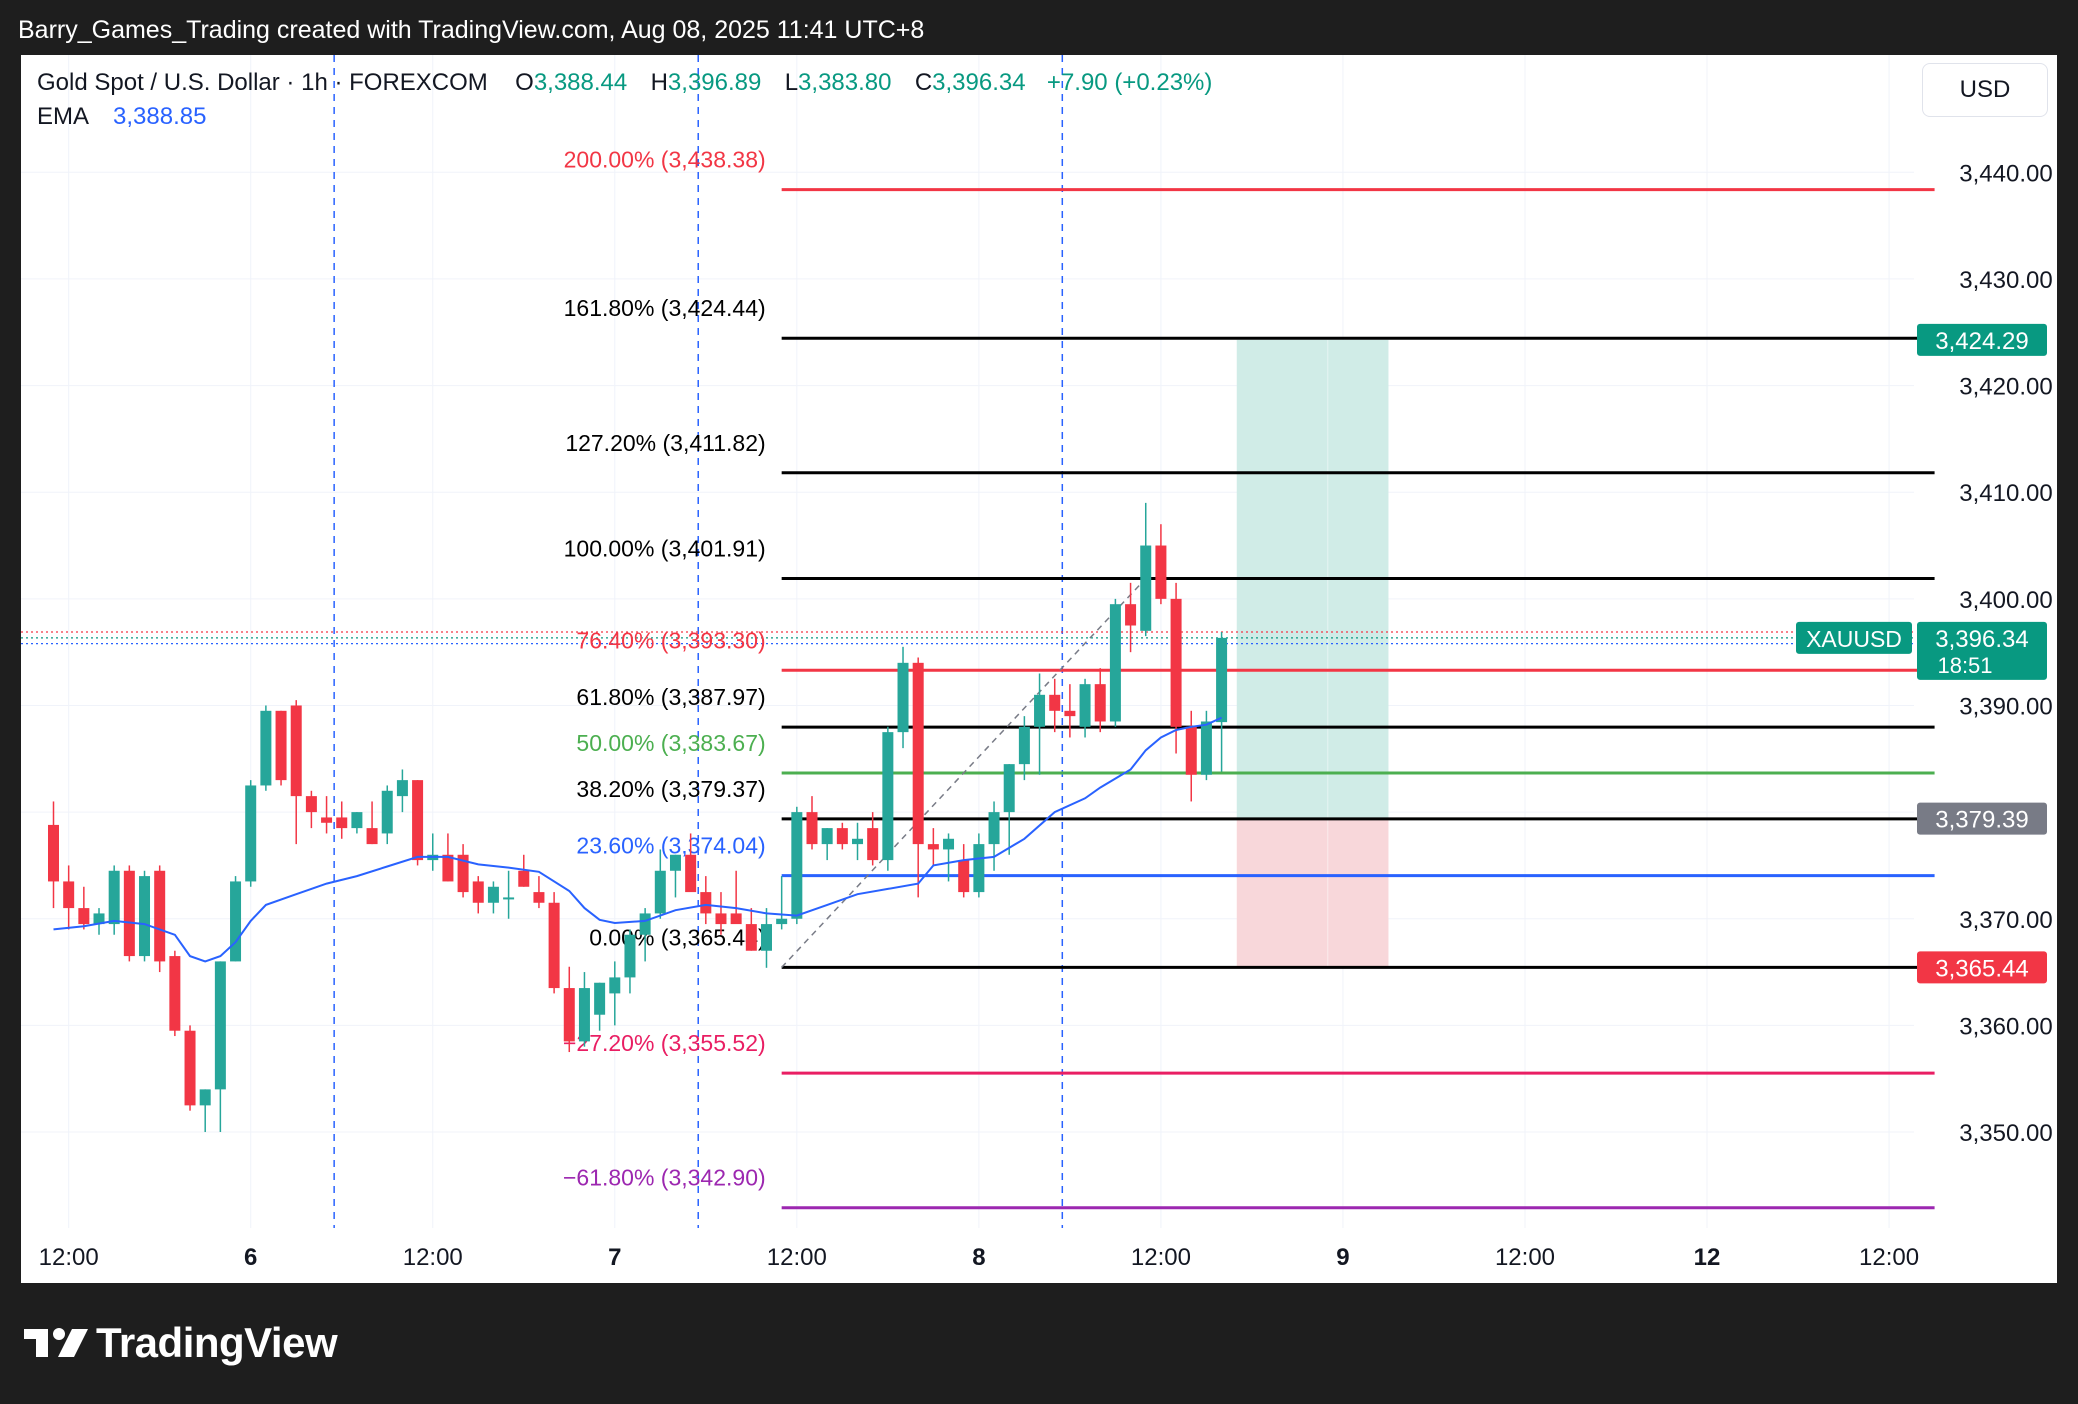 The width and height of the screenshot is (2078, 1404). What do you see at coordinates (2005, 600) in the screenshot?
I see `y-tick-label: 3,400.00` at bounding box center [2005, 600].